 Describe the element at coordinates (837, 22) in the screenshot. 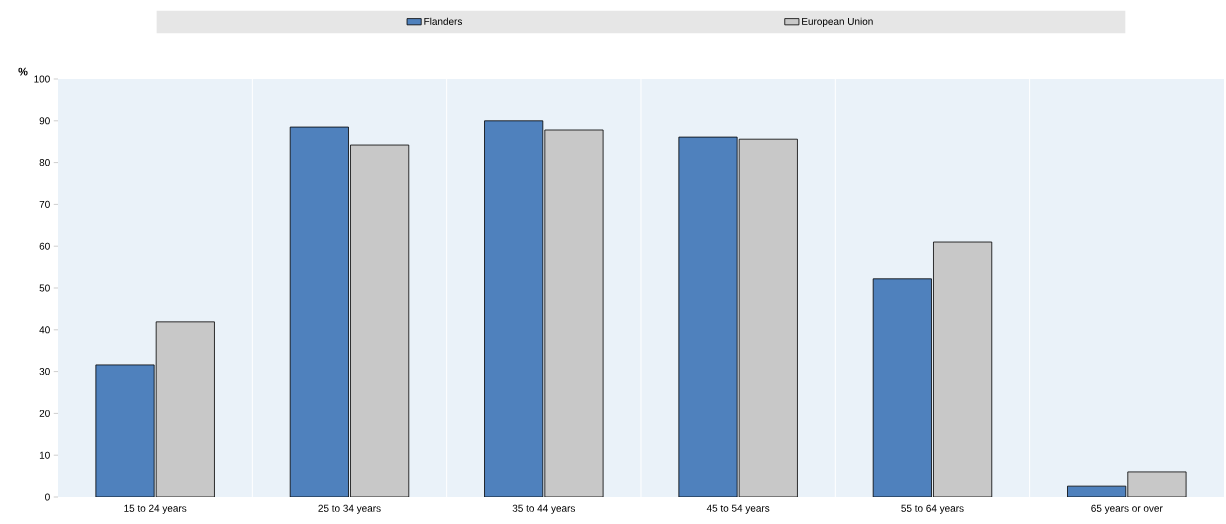

I see `legend-label: European Union` at that location.